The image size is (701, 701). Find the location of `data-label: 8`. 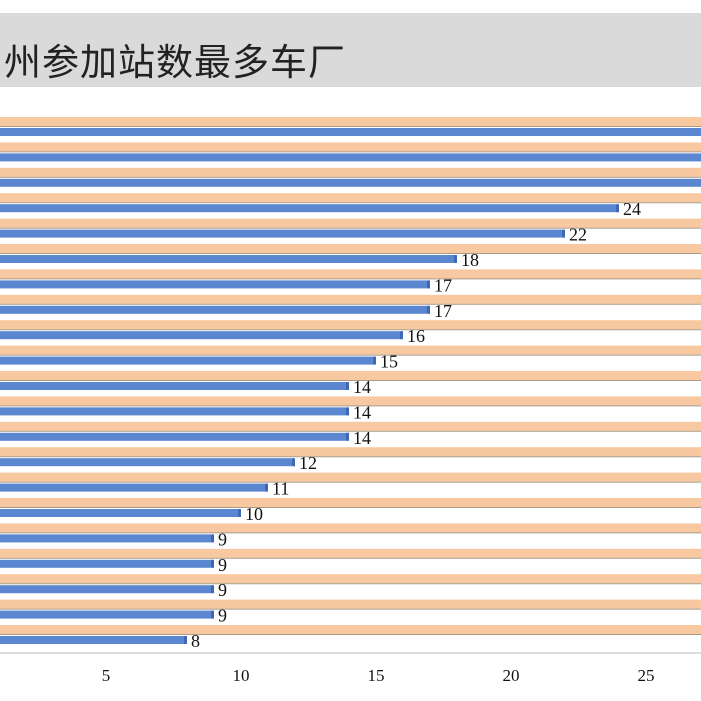

data-label: 8 is located at coordinates (195, 641).